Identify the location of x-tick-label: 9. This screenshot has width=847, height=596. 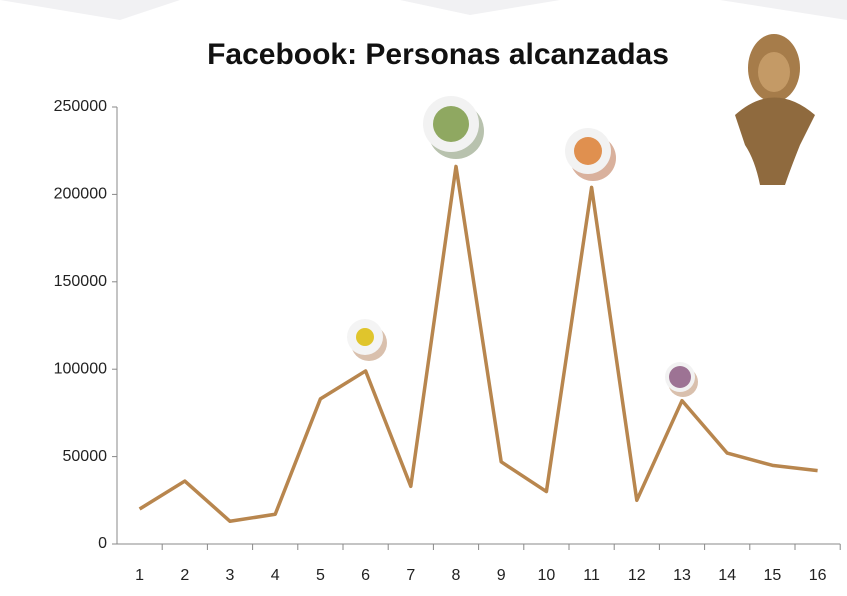
(501, 575).